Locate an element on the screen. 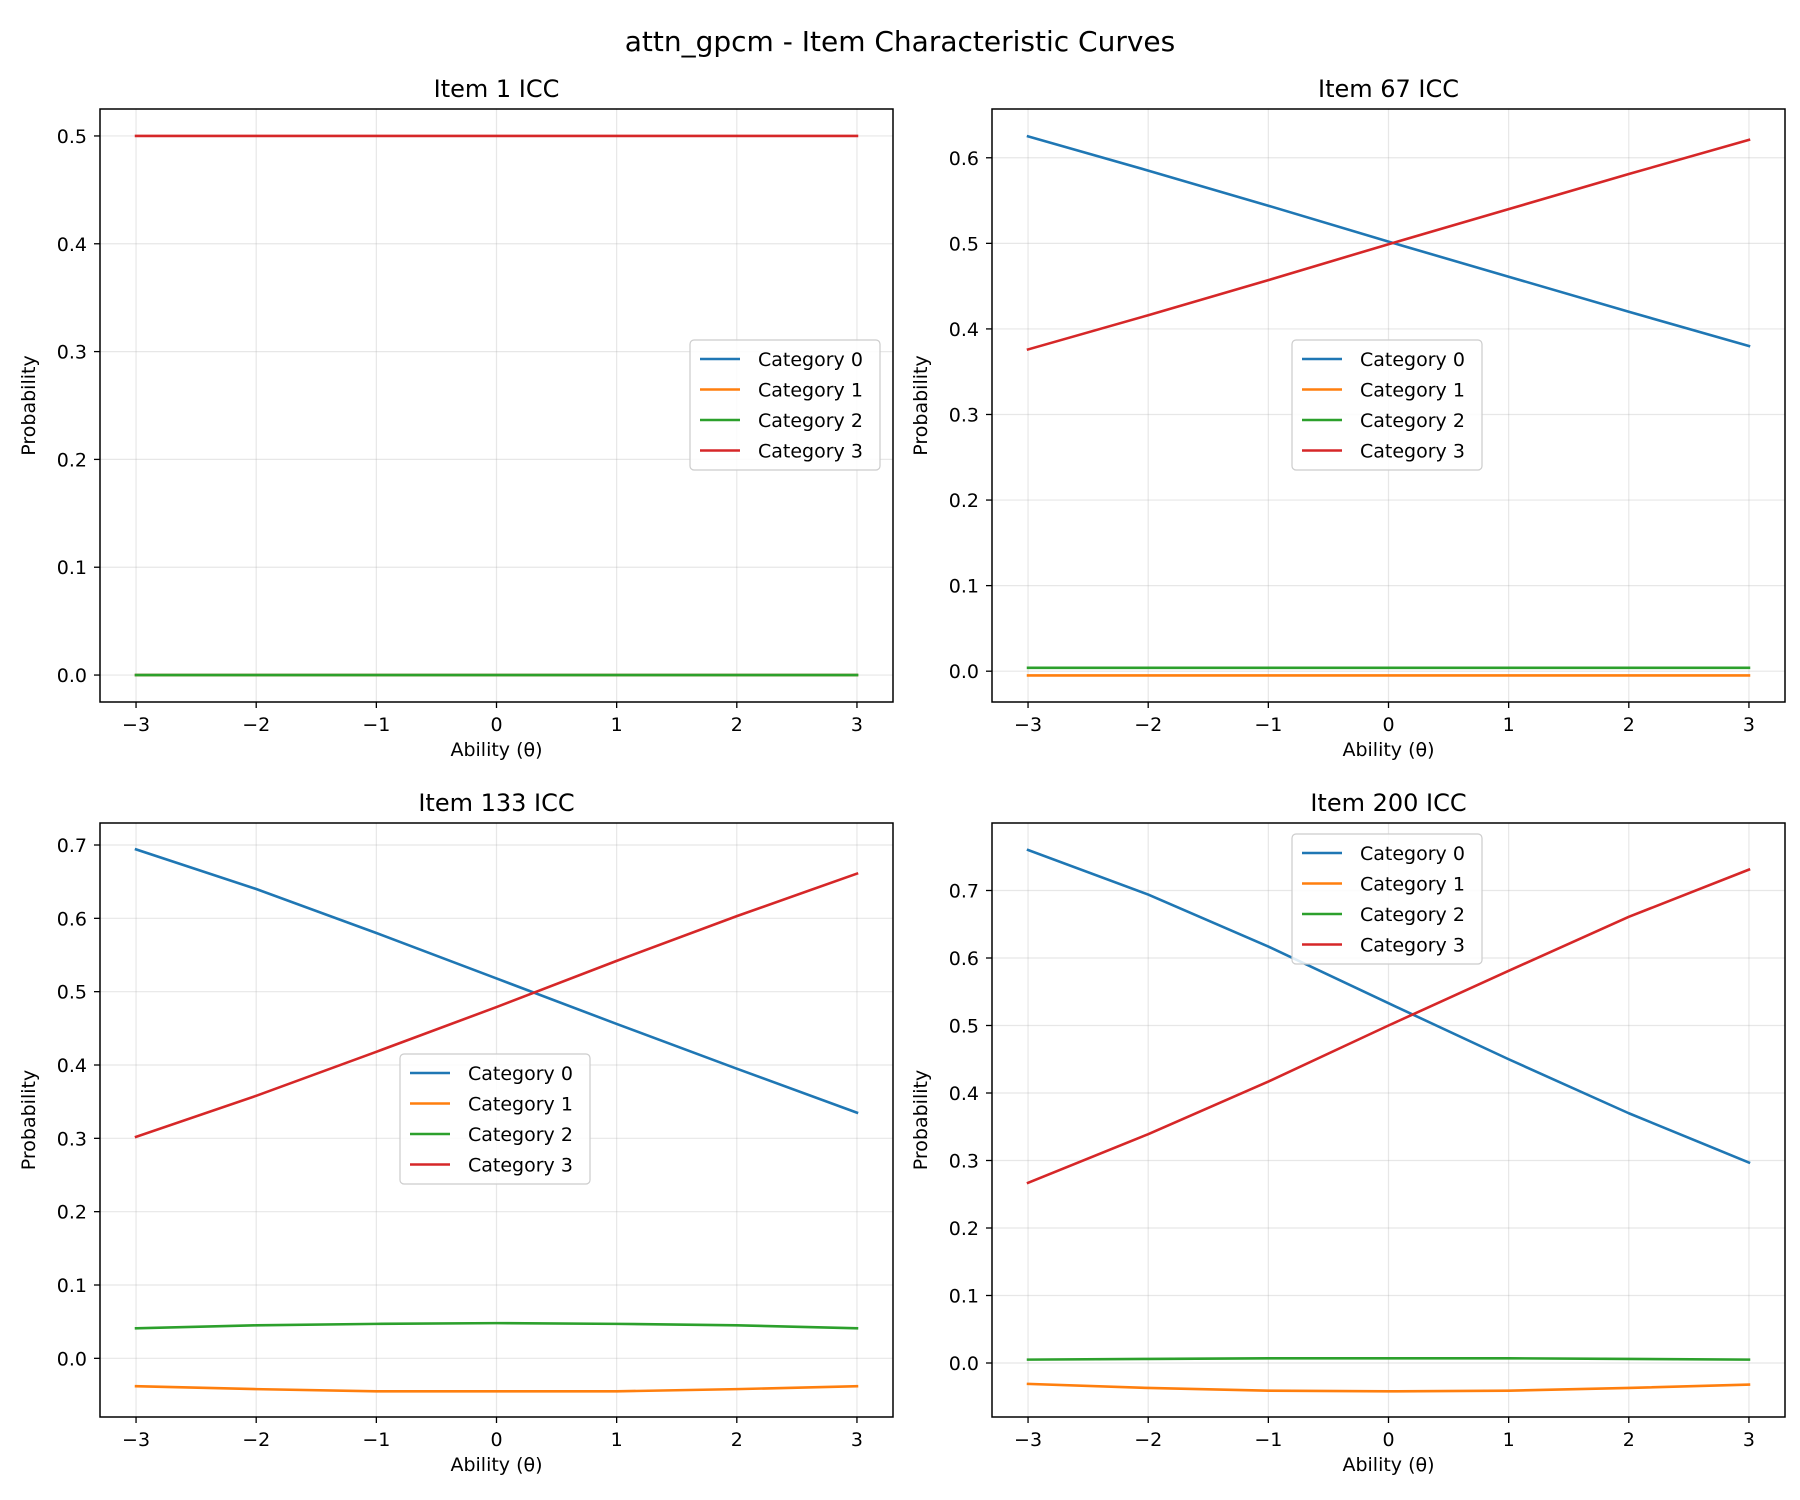 The height and width of the screenshot is (1500, 1800). panel-title: Item 200 ICC is located at coordinates (1388, 803).